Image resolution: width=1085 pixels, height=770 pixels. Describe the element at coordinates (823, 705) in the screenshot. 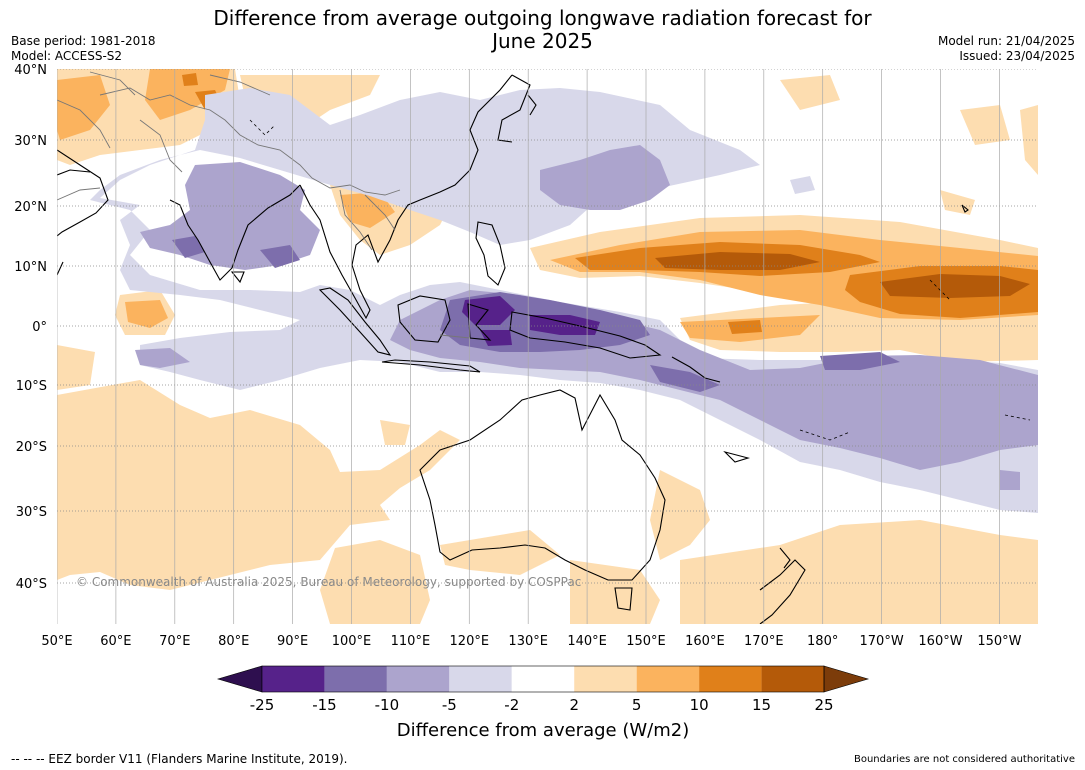

I see `colorbar-tick-label: 25` at that location.